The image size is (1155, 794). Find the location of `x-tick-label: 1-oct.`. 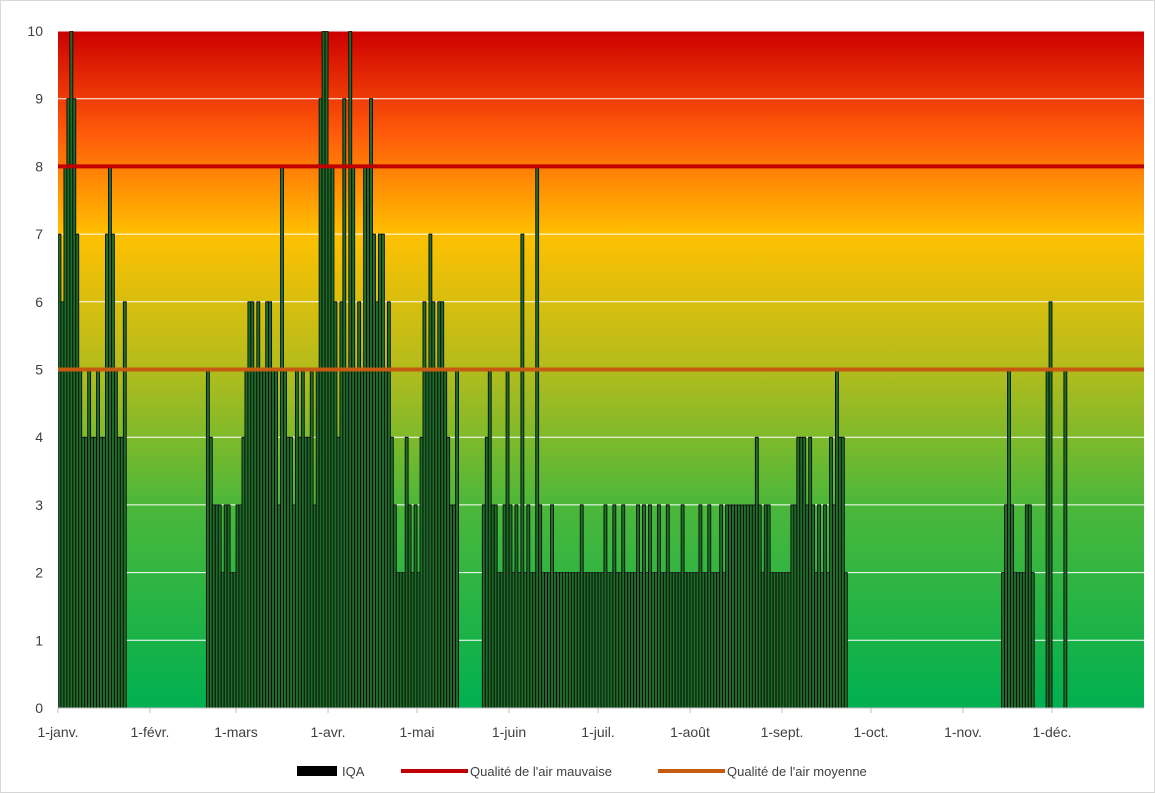

x-tick-label: 1-oct. is located at coordinates (871, 732).